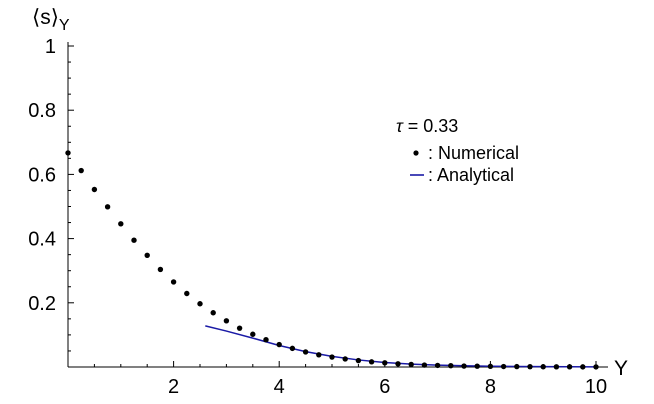 Image resolution: width=654 pixels, height=404 pixels. What do you see at coordinates (45, 17) in the screenshot?
I see `y-axis-title-main: ⟨s⟩` at bounding box center [45, 17].